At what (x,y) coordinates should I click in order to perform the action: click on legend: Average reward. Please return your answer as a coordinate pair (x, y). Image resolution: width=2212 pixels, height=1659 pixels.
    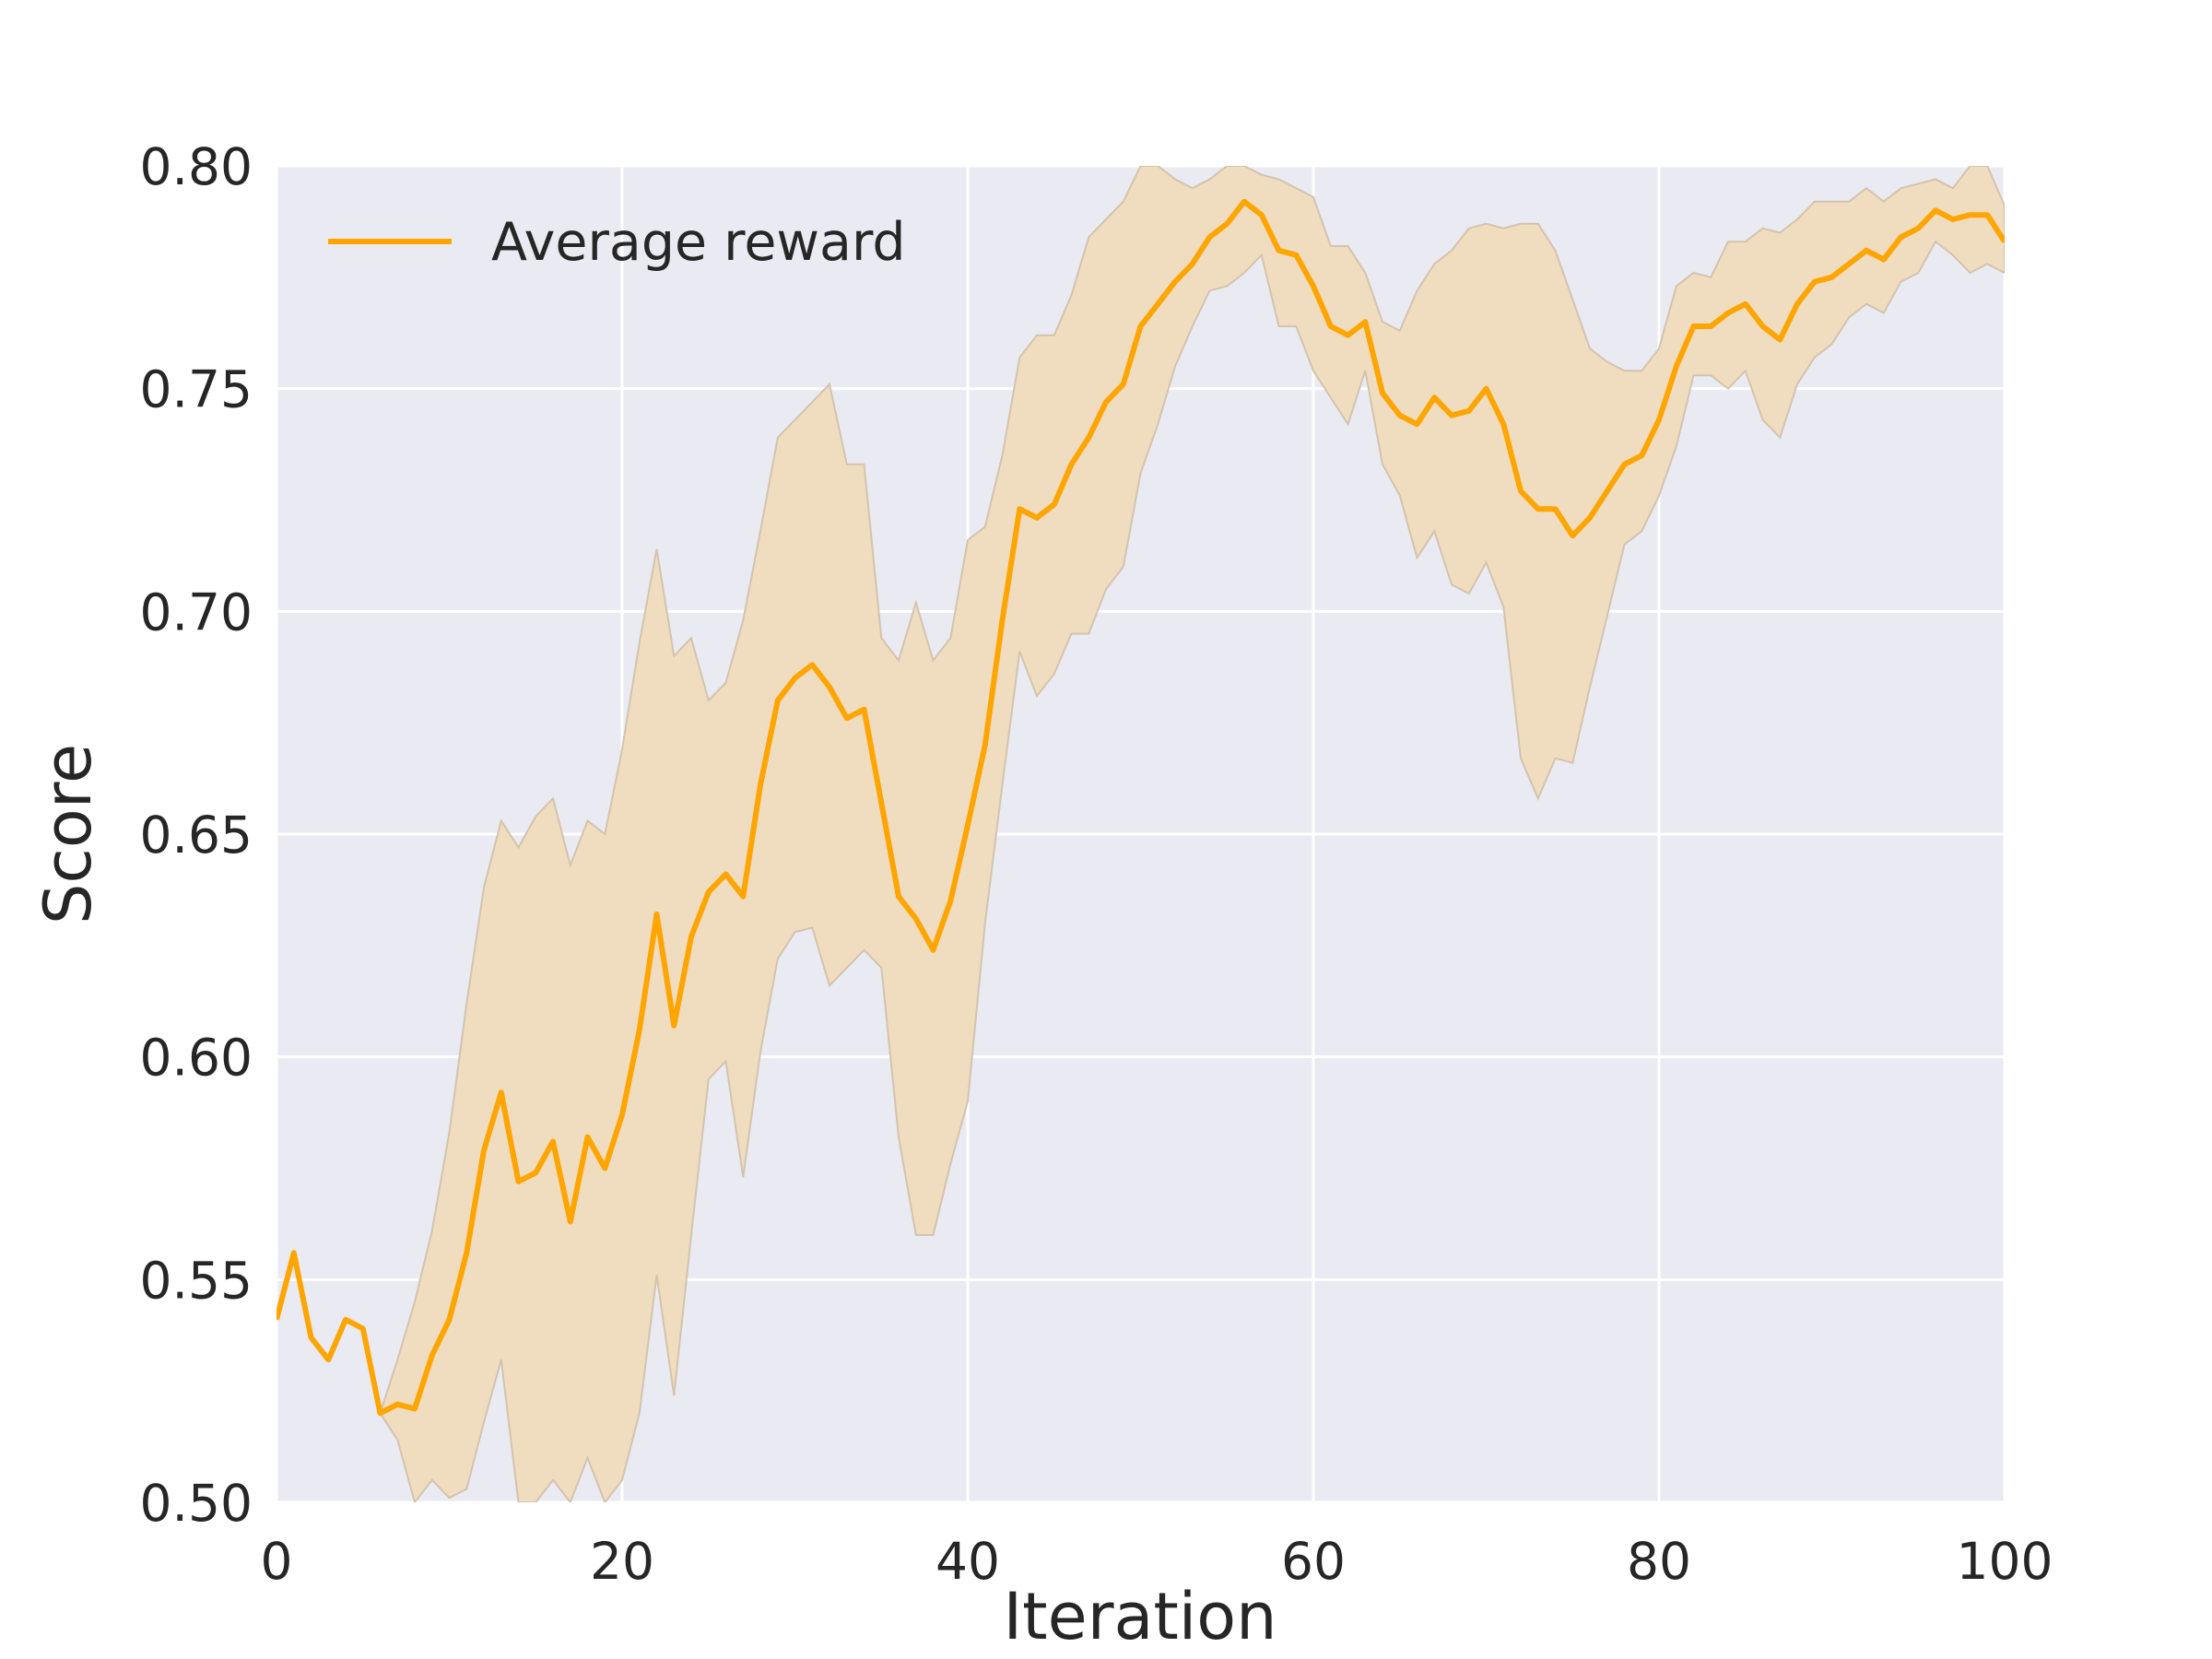
    Looking at the image, I should click on (617, 242).